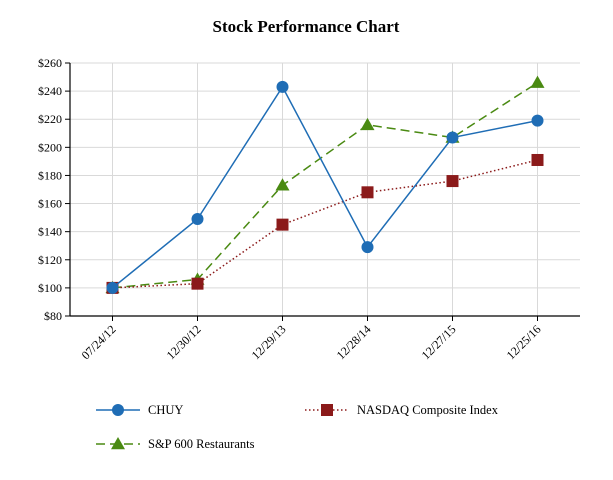  I want to click on x-tick-label: 12/25/16, so click(524, 342).